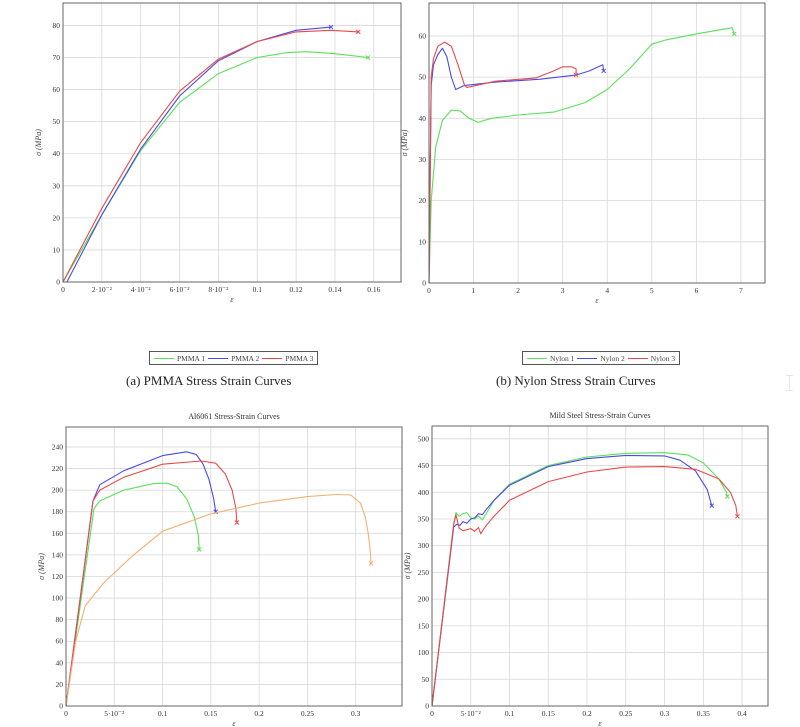 This screenshot has height=727, width=800. Describe the element at coordinates (423, 35) in the screenshot. I see `y-tick-label: 60` at that location.